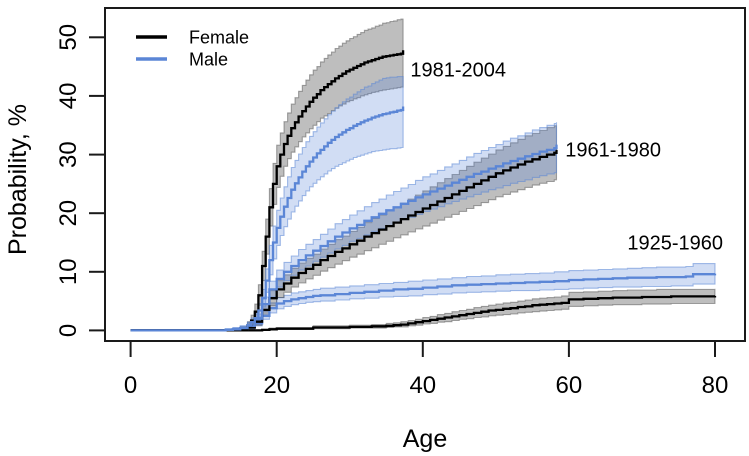  Describe the element at coordinates (18, 179) in the screenshot. I see `y-axis-title: Probability, %` at that location.